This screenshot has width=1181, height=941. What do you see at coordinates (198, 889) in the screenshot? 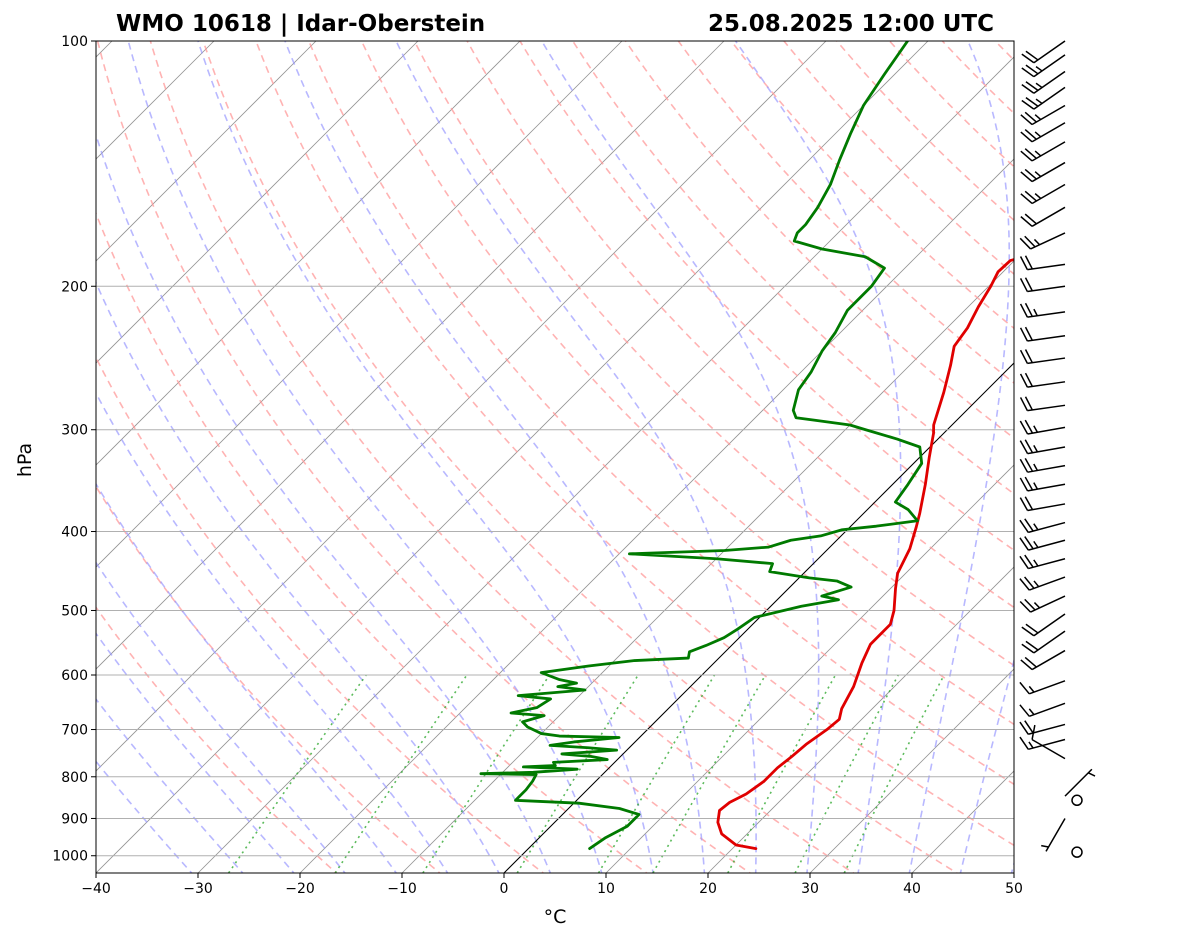
I see `x-tick-label: −30` at bounding box center [198, 889].